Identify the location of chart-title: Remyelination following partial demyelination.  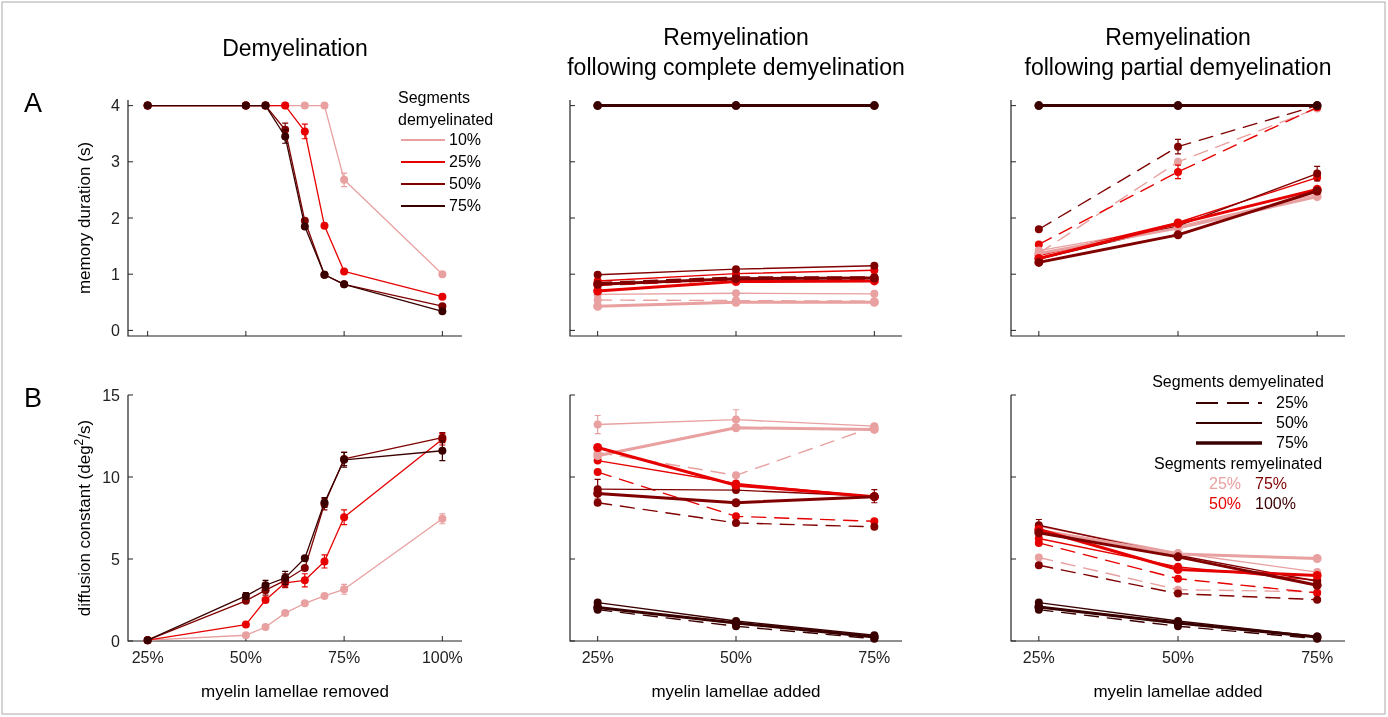
(1178, 52).